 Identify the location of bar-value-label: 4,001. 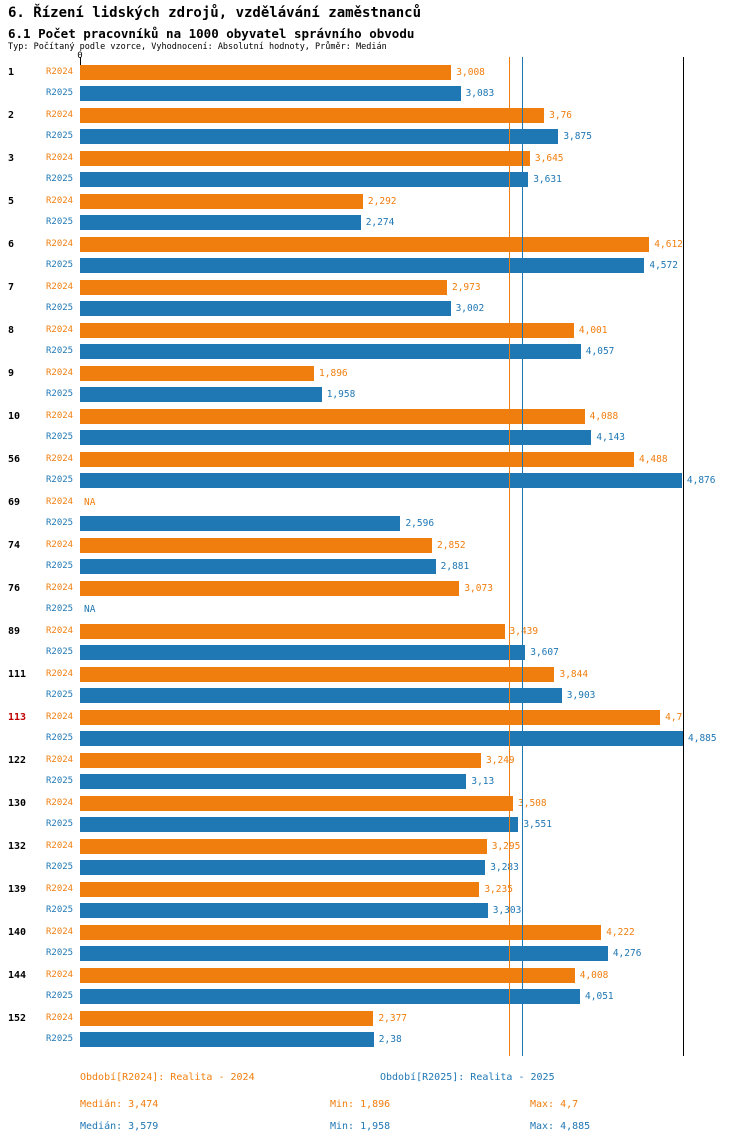
(593, 330).